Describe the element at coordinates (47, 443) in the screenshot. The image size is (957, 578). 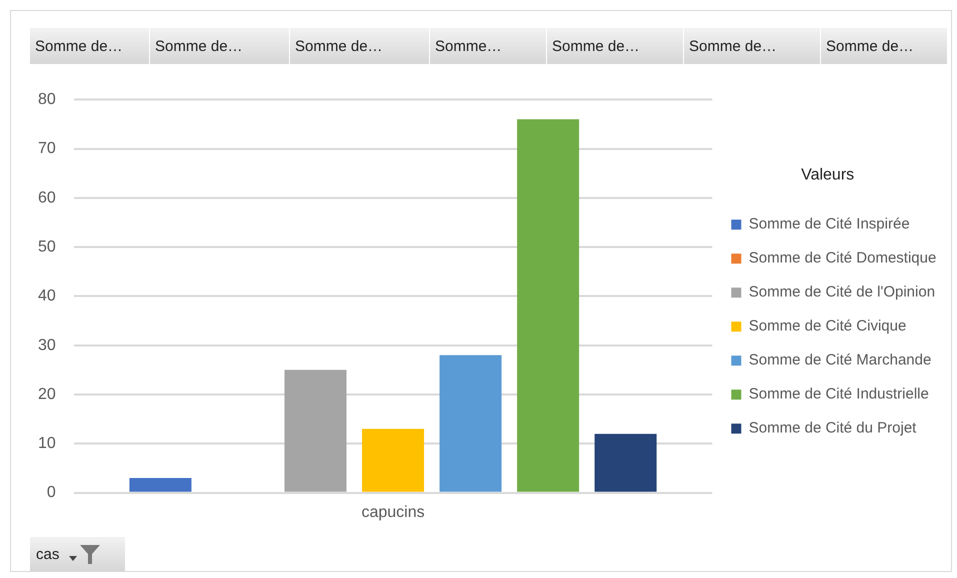
I see `y-tick-label: 10` at that location.